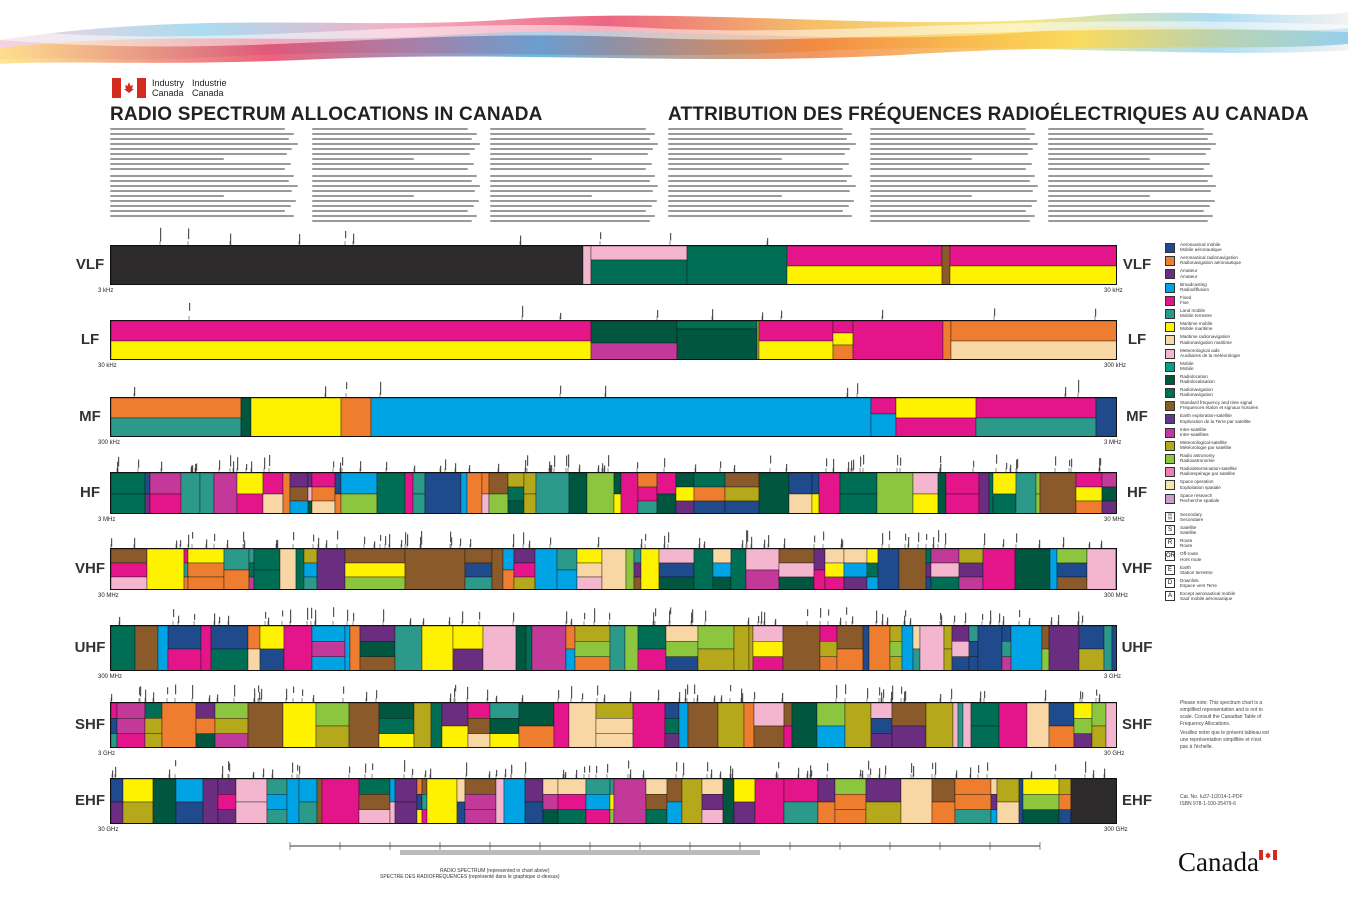 The width and height of the screenshot is (1348, 924). Describe the element at coordinates (1196, 326) in the screenshot. I see `legend-label: Maritime mobile Mobile maritime` at that location.